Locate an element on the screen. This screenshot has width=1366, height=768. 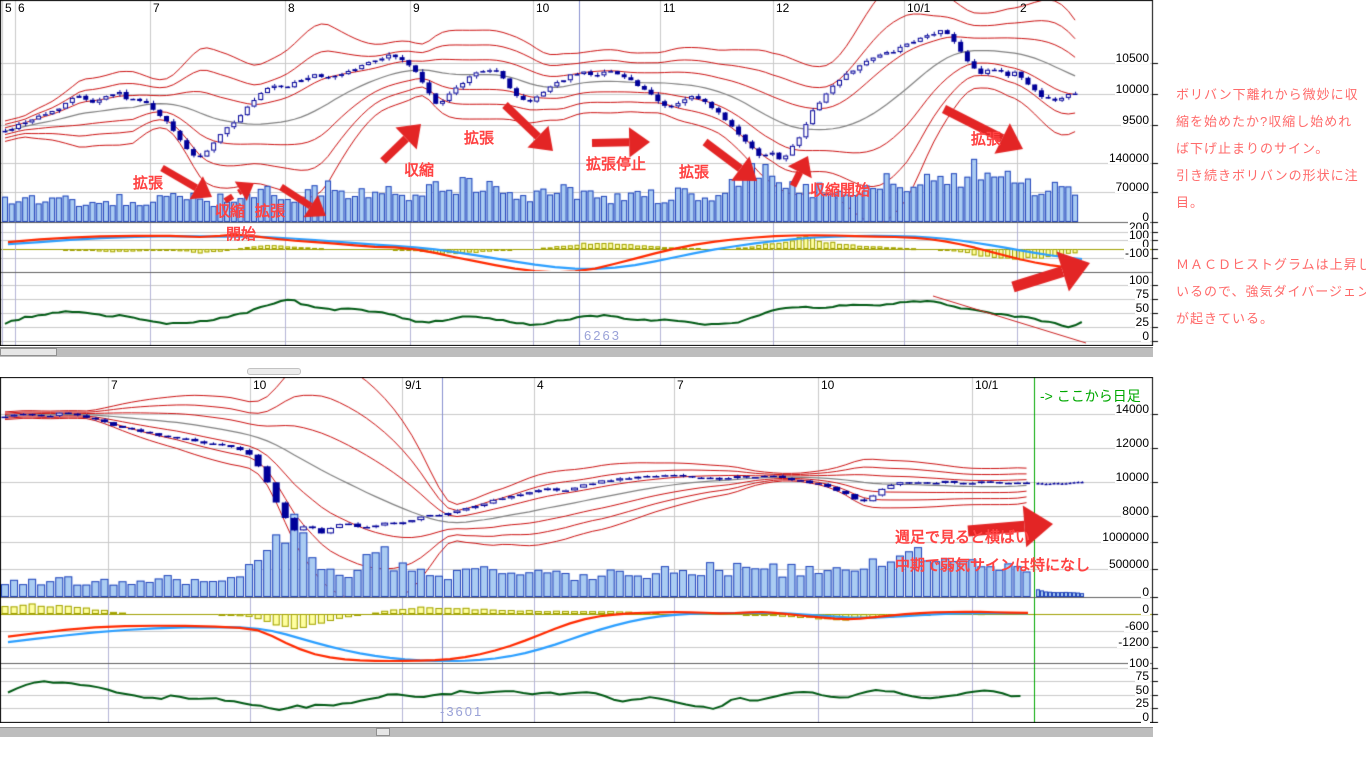
weekly-chart-hscrollbar-thumb is located at coordinates (383, 732).